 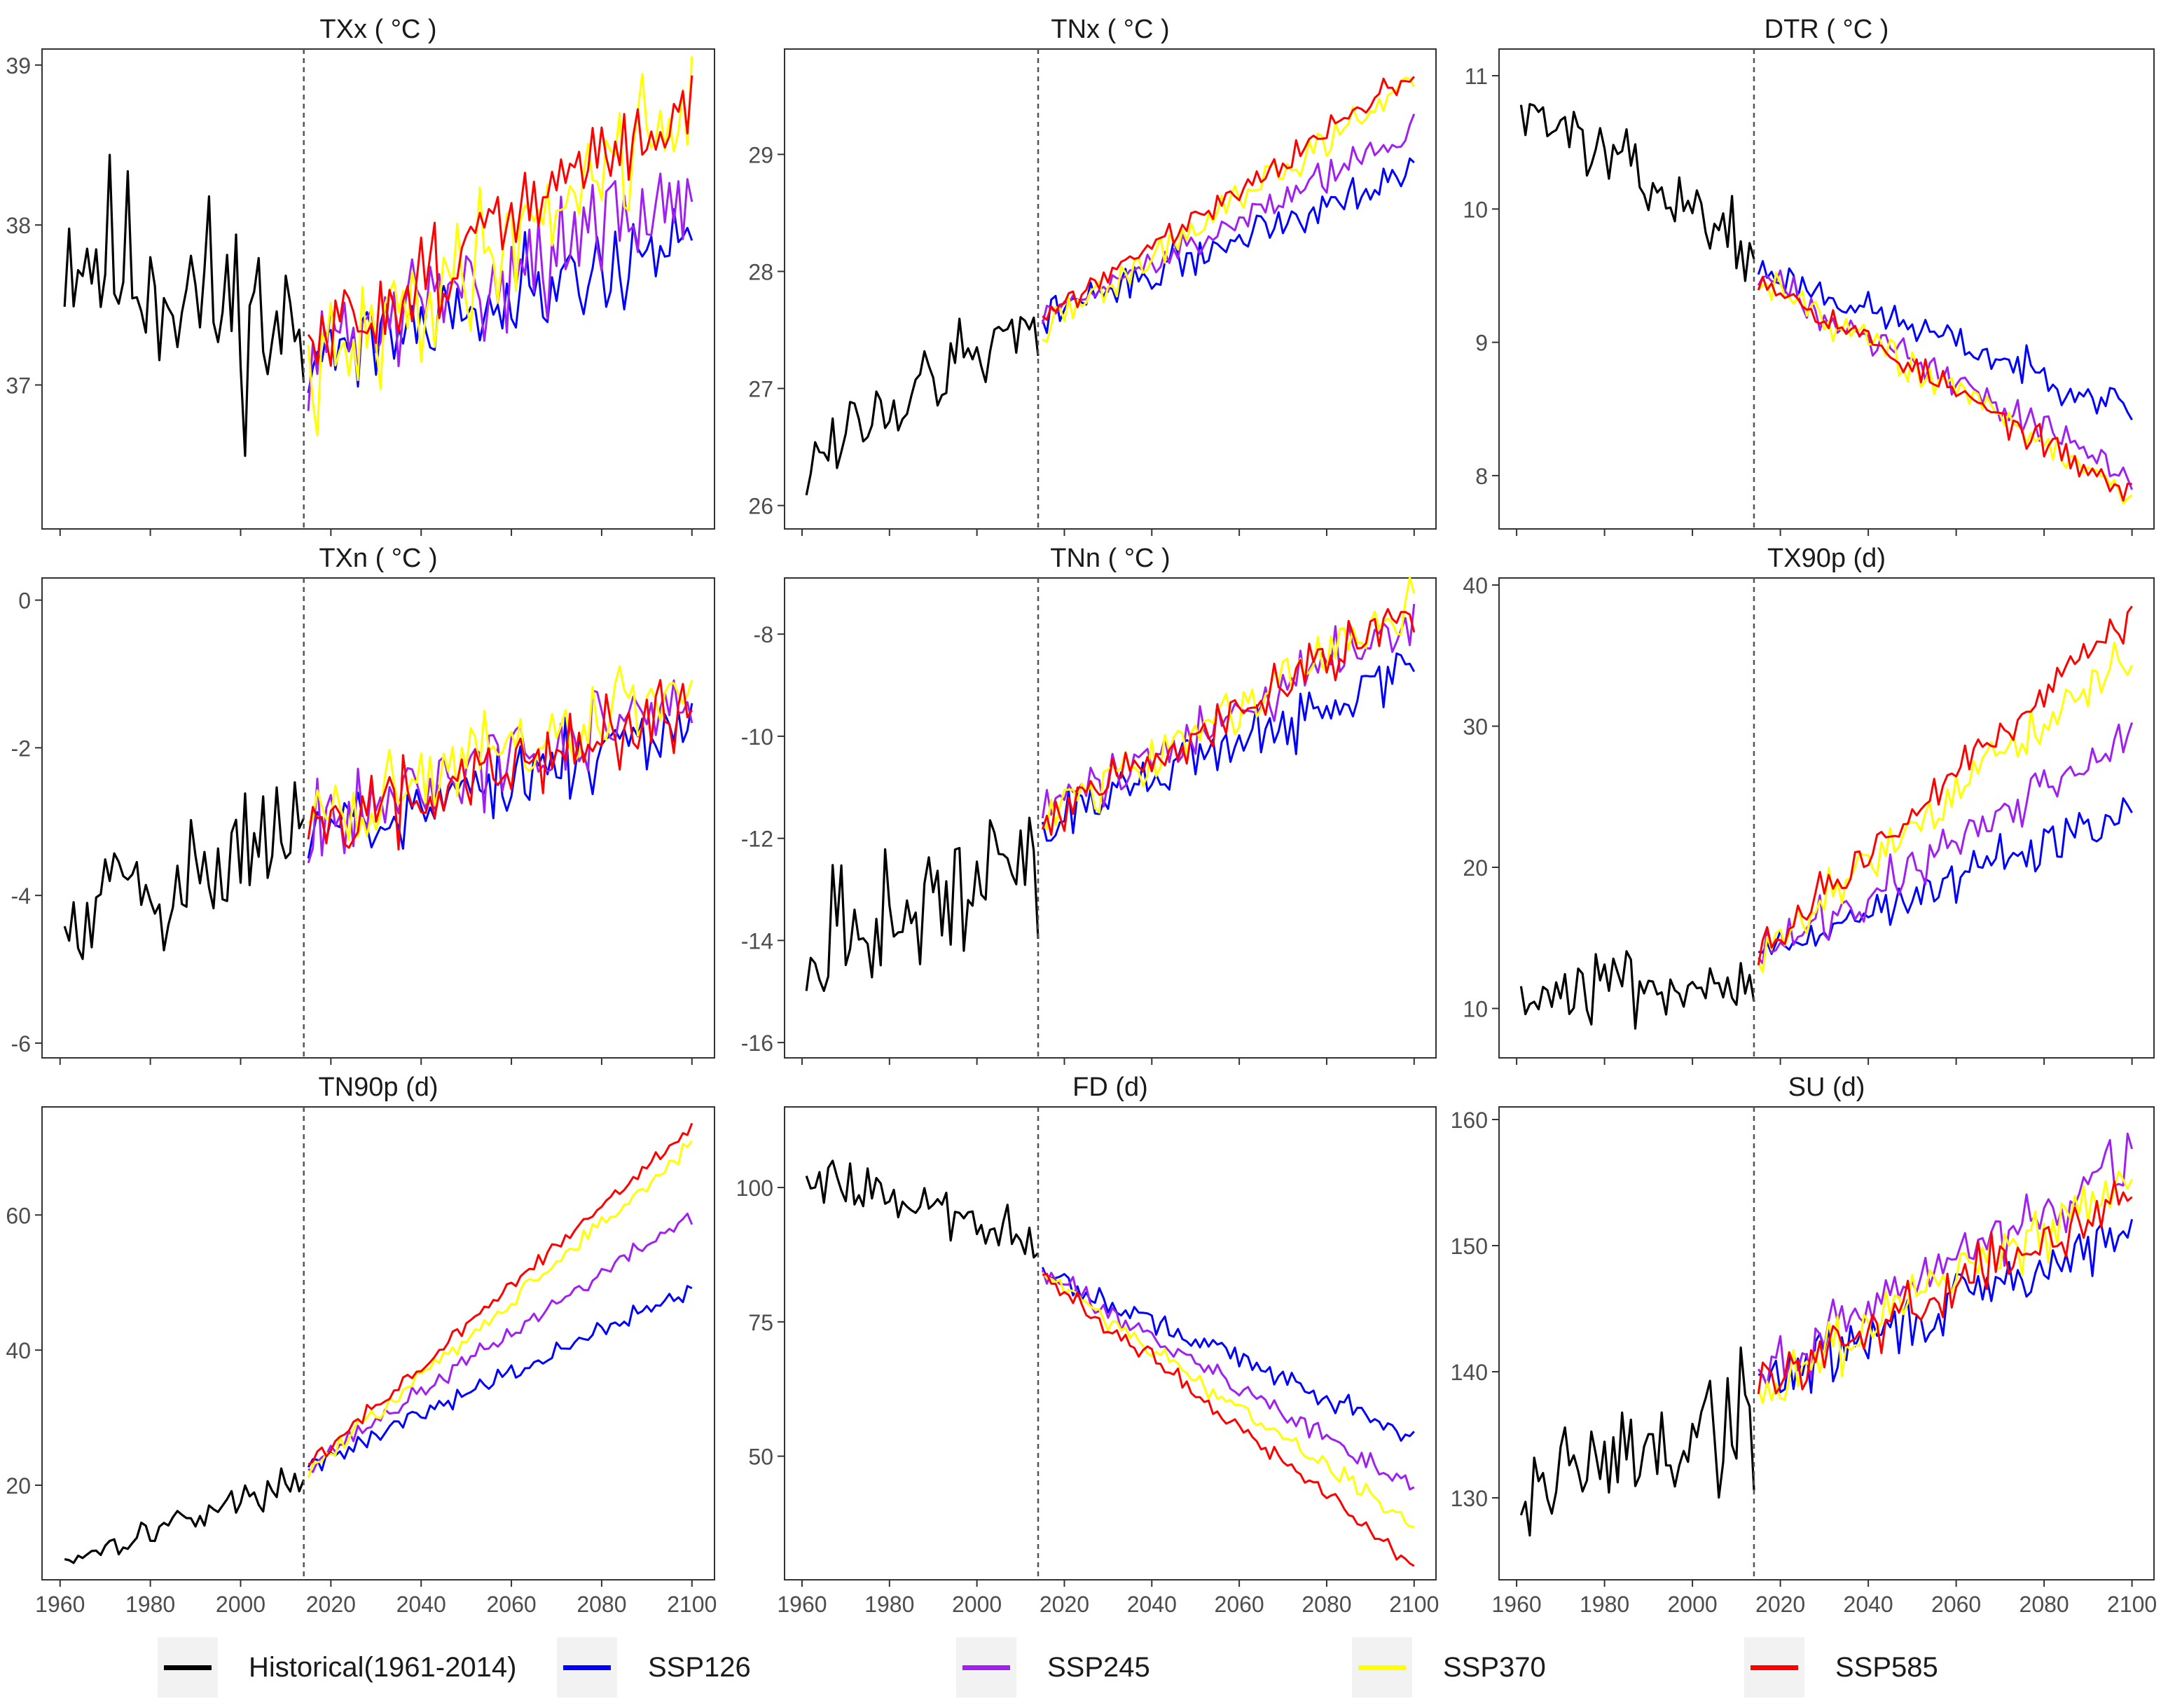 I want to click on legend-item-ssp585: SSP585, so click(x=1841, y=1667).